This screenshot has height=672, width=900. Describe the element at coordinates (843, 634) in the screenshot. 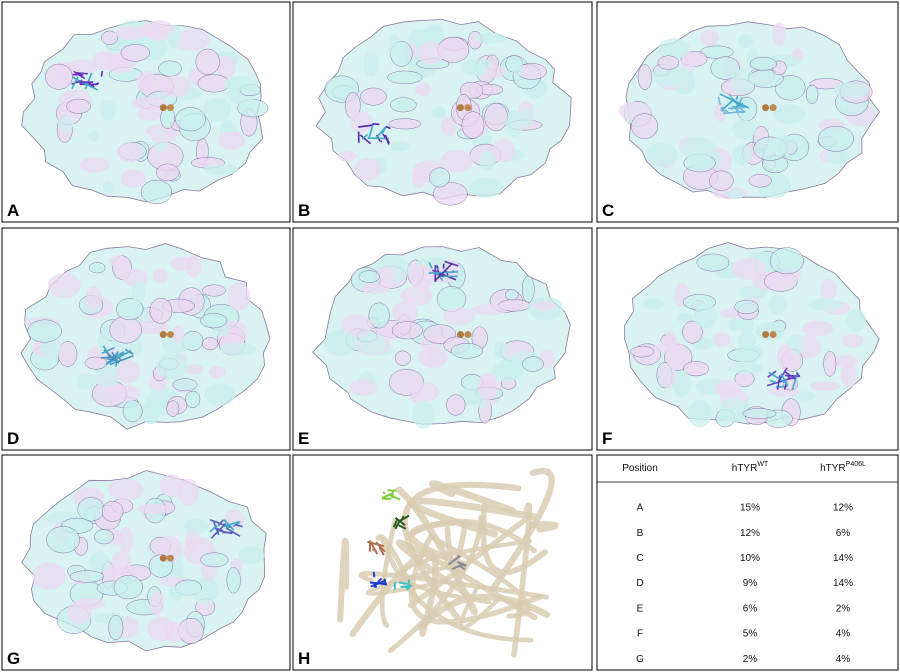

I see `table-cell: 4%` at that location.